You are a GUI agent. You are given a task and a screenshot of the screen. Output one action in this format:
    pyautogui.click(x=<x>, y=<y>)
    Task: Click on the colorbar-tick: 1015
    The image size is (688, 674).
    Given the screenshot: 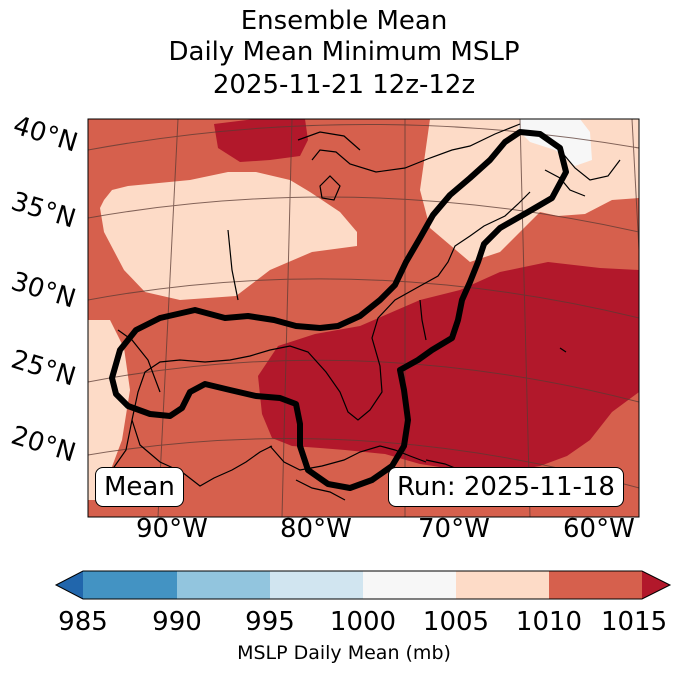 What is the action you would take?
    pyautogui.click(x=634, y=622)
    